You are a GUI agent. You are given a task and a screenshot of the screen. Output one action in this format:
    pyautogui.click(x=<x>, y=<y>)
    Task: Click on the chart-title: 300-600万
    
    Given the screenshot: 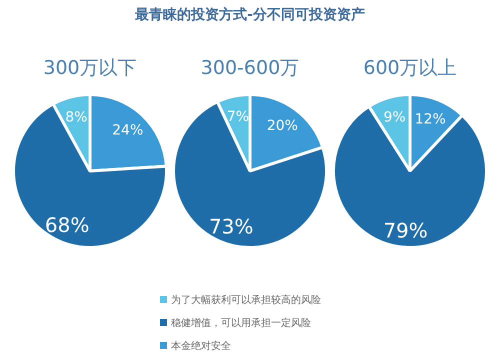 What is the action you would take?
    pyautogui.click(x=250, y=68)
    